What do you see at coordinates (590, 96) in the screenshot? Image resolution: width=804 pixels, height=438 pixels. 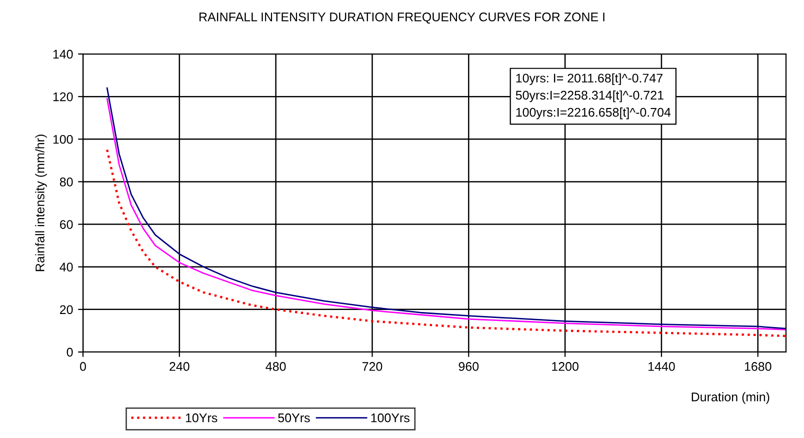 I see `annotation: 50yrs:I=2258.314[t]^-0.721` at bounding box center [590, 96].